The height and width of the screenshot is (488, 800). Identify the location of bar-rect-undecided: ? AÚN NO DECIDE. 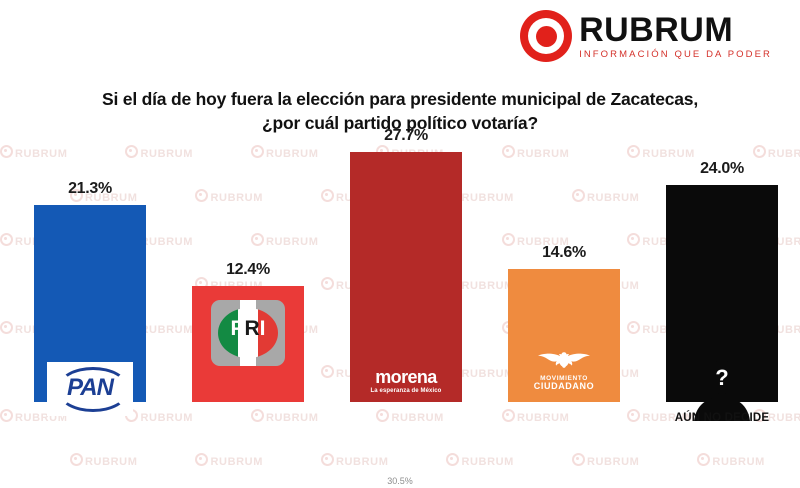
(722, 304).